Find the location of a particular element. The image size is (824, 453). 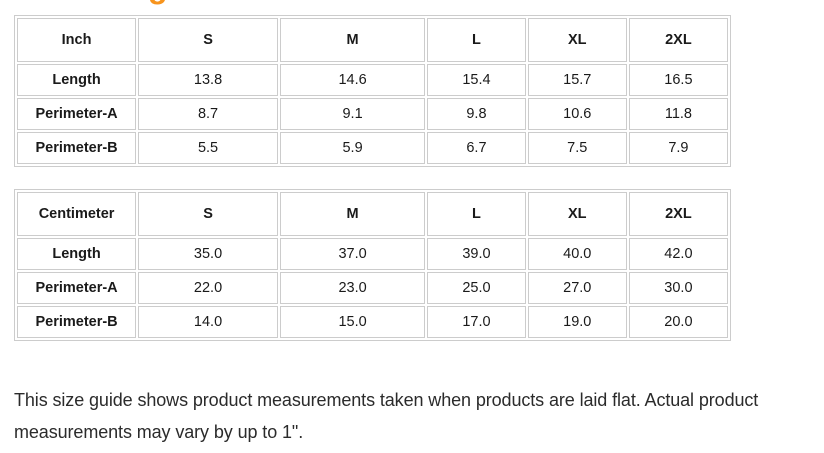

value-cell: 15.0 is located at coordinates (352, 322).